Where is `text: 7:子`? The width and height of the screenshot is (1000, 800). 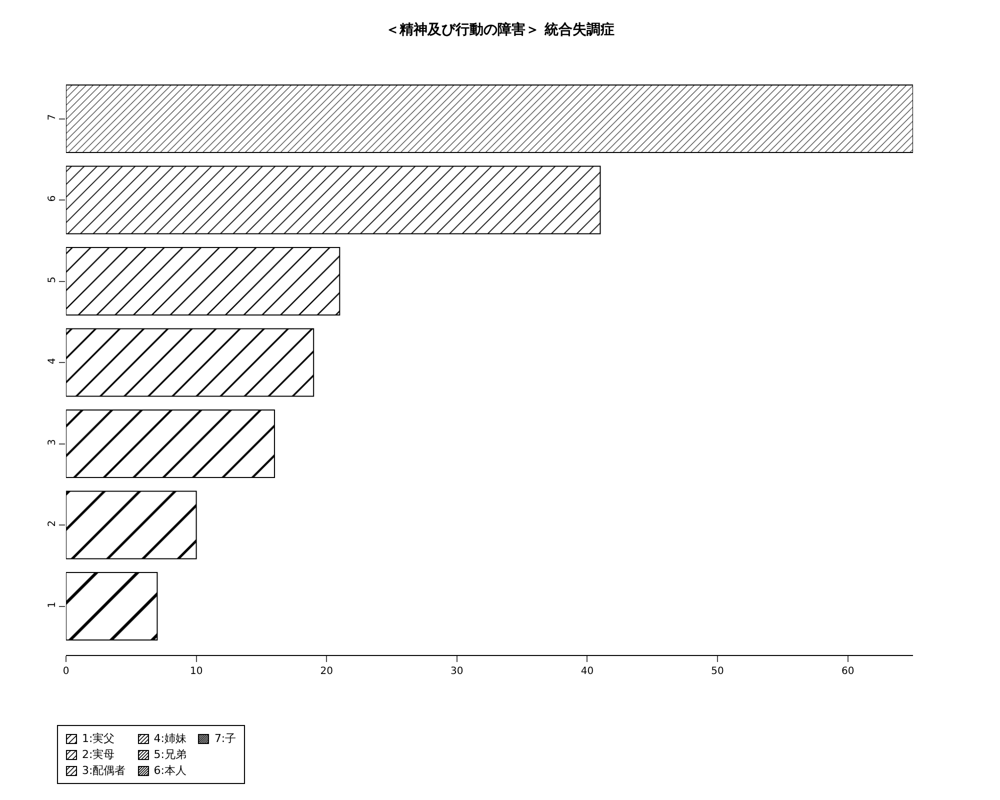 text: 7:子 is located at coordinates (225, 738).